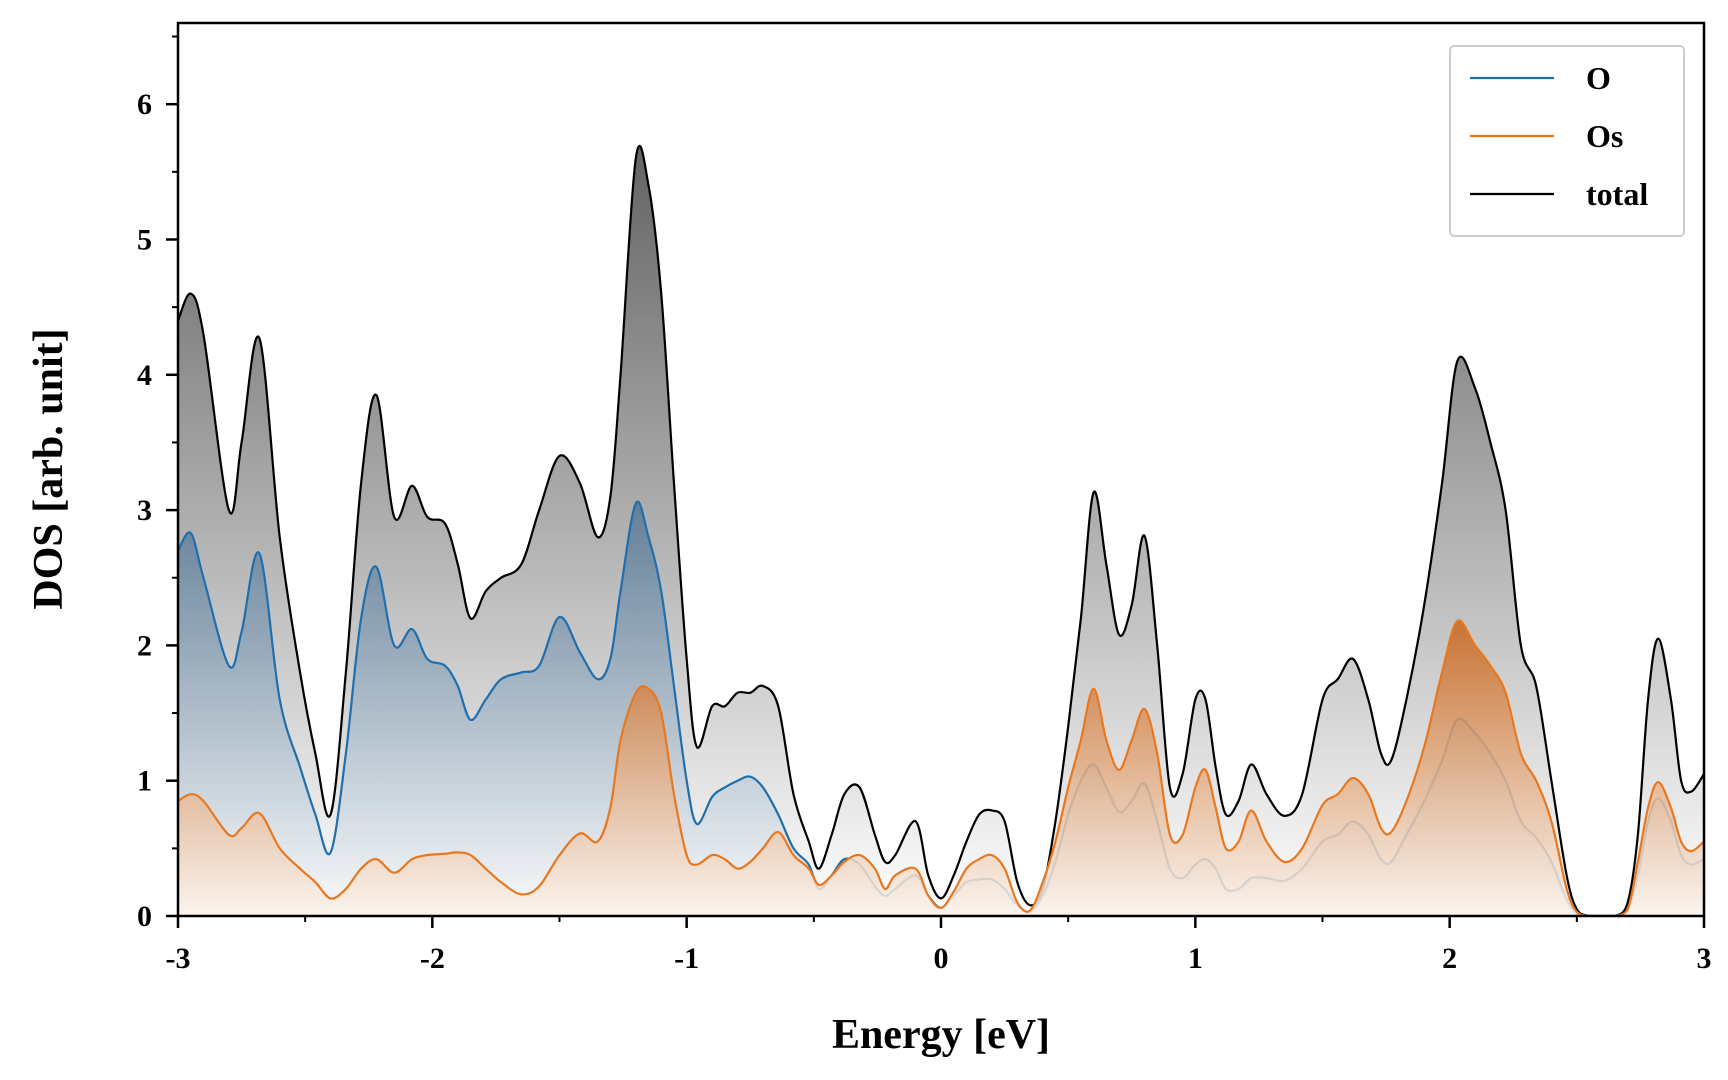  Describe the element at coordinates (1195, 958) in the screenshot. I see `x-tick-label: 1` at that location.